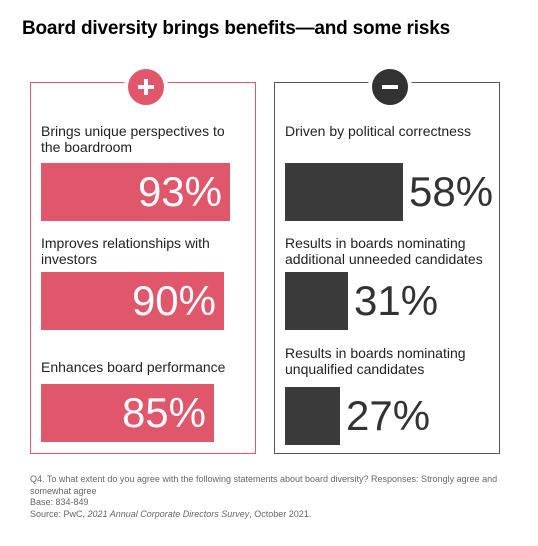 The width and height of the screenshot is (538, 546). I want to click on footnote-base: Base: 834-849, so click(59, 502).